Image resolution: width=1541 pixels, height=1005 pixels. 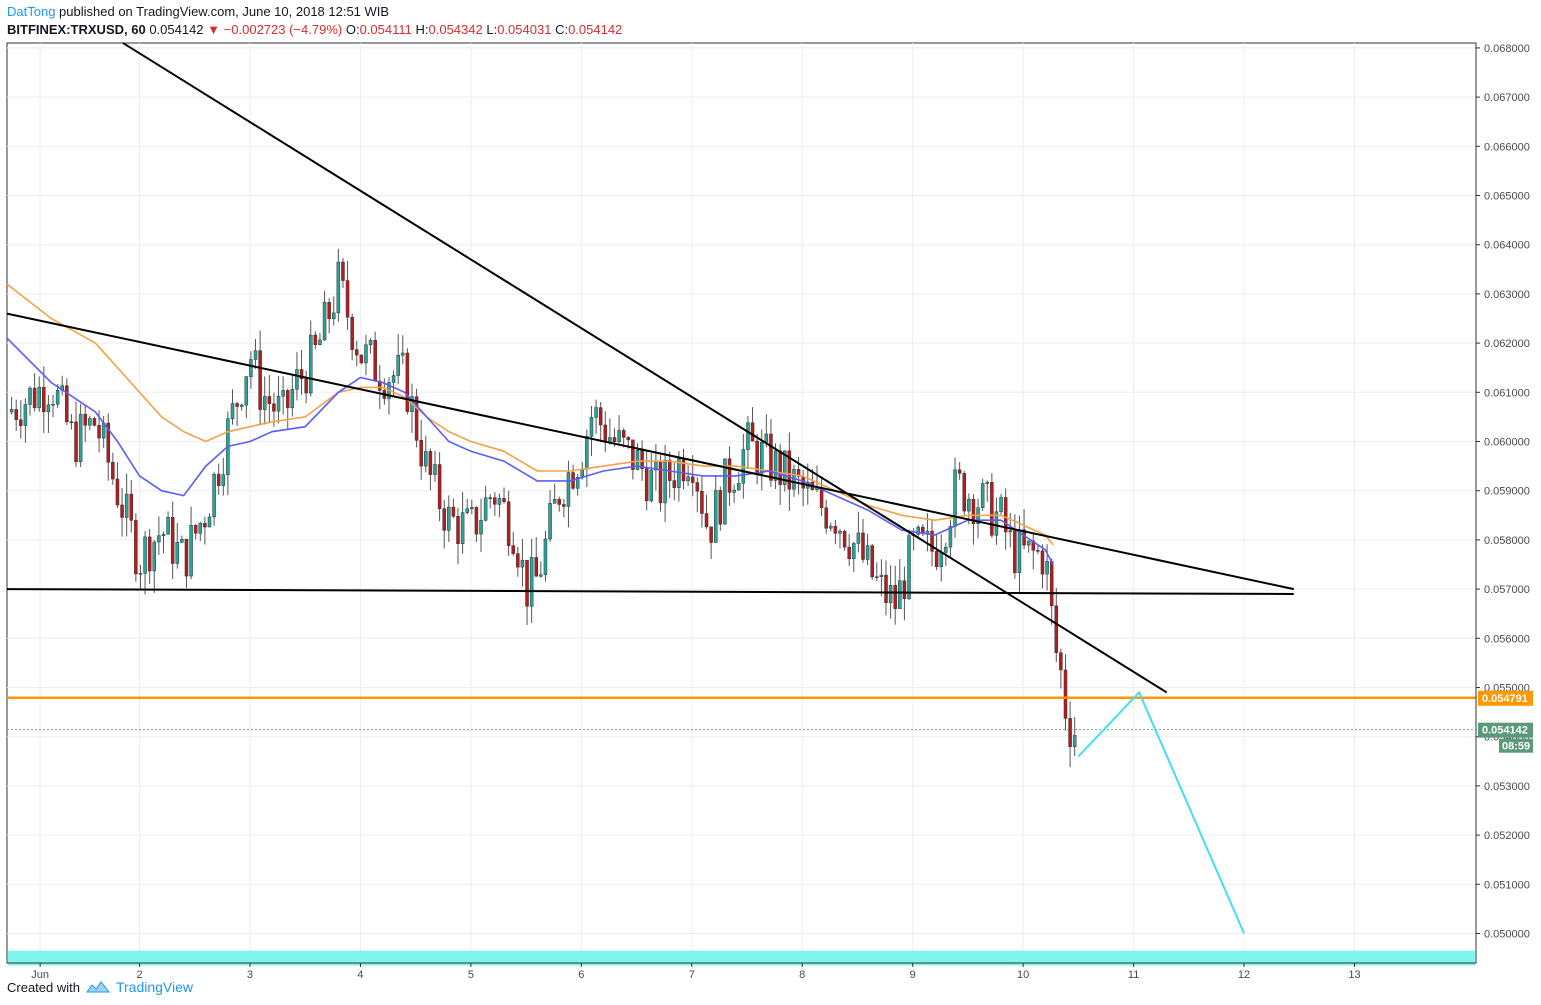 I want to click on time-tick-label: 10, so click(x=1023, y=975).